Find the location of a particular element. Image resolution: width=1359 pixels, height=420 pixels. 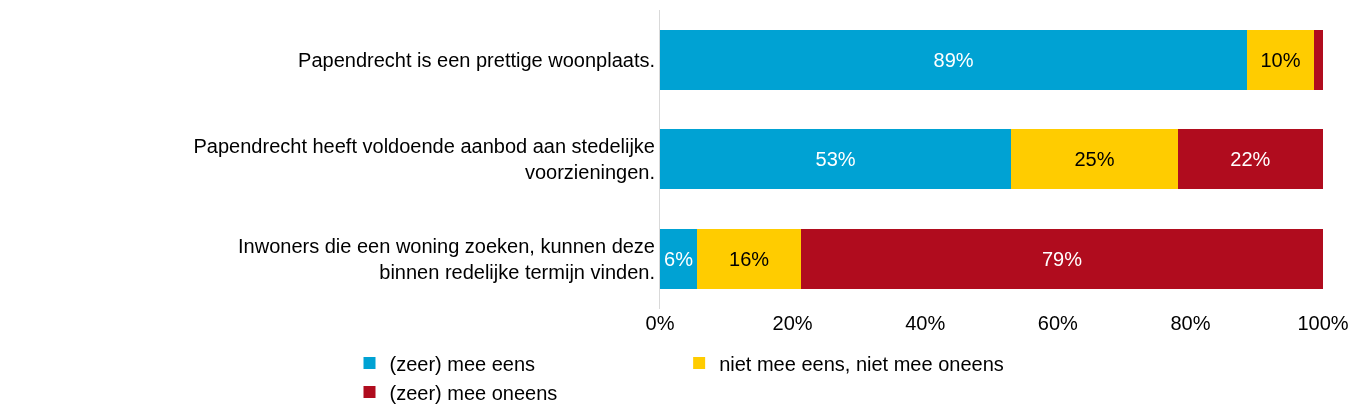

y-tick-label: Papendrecht is een prettige woonplaats. is located at coordinates (476, 59).